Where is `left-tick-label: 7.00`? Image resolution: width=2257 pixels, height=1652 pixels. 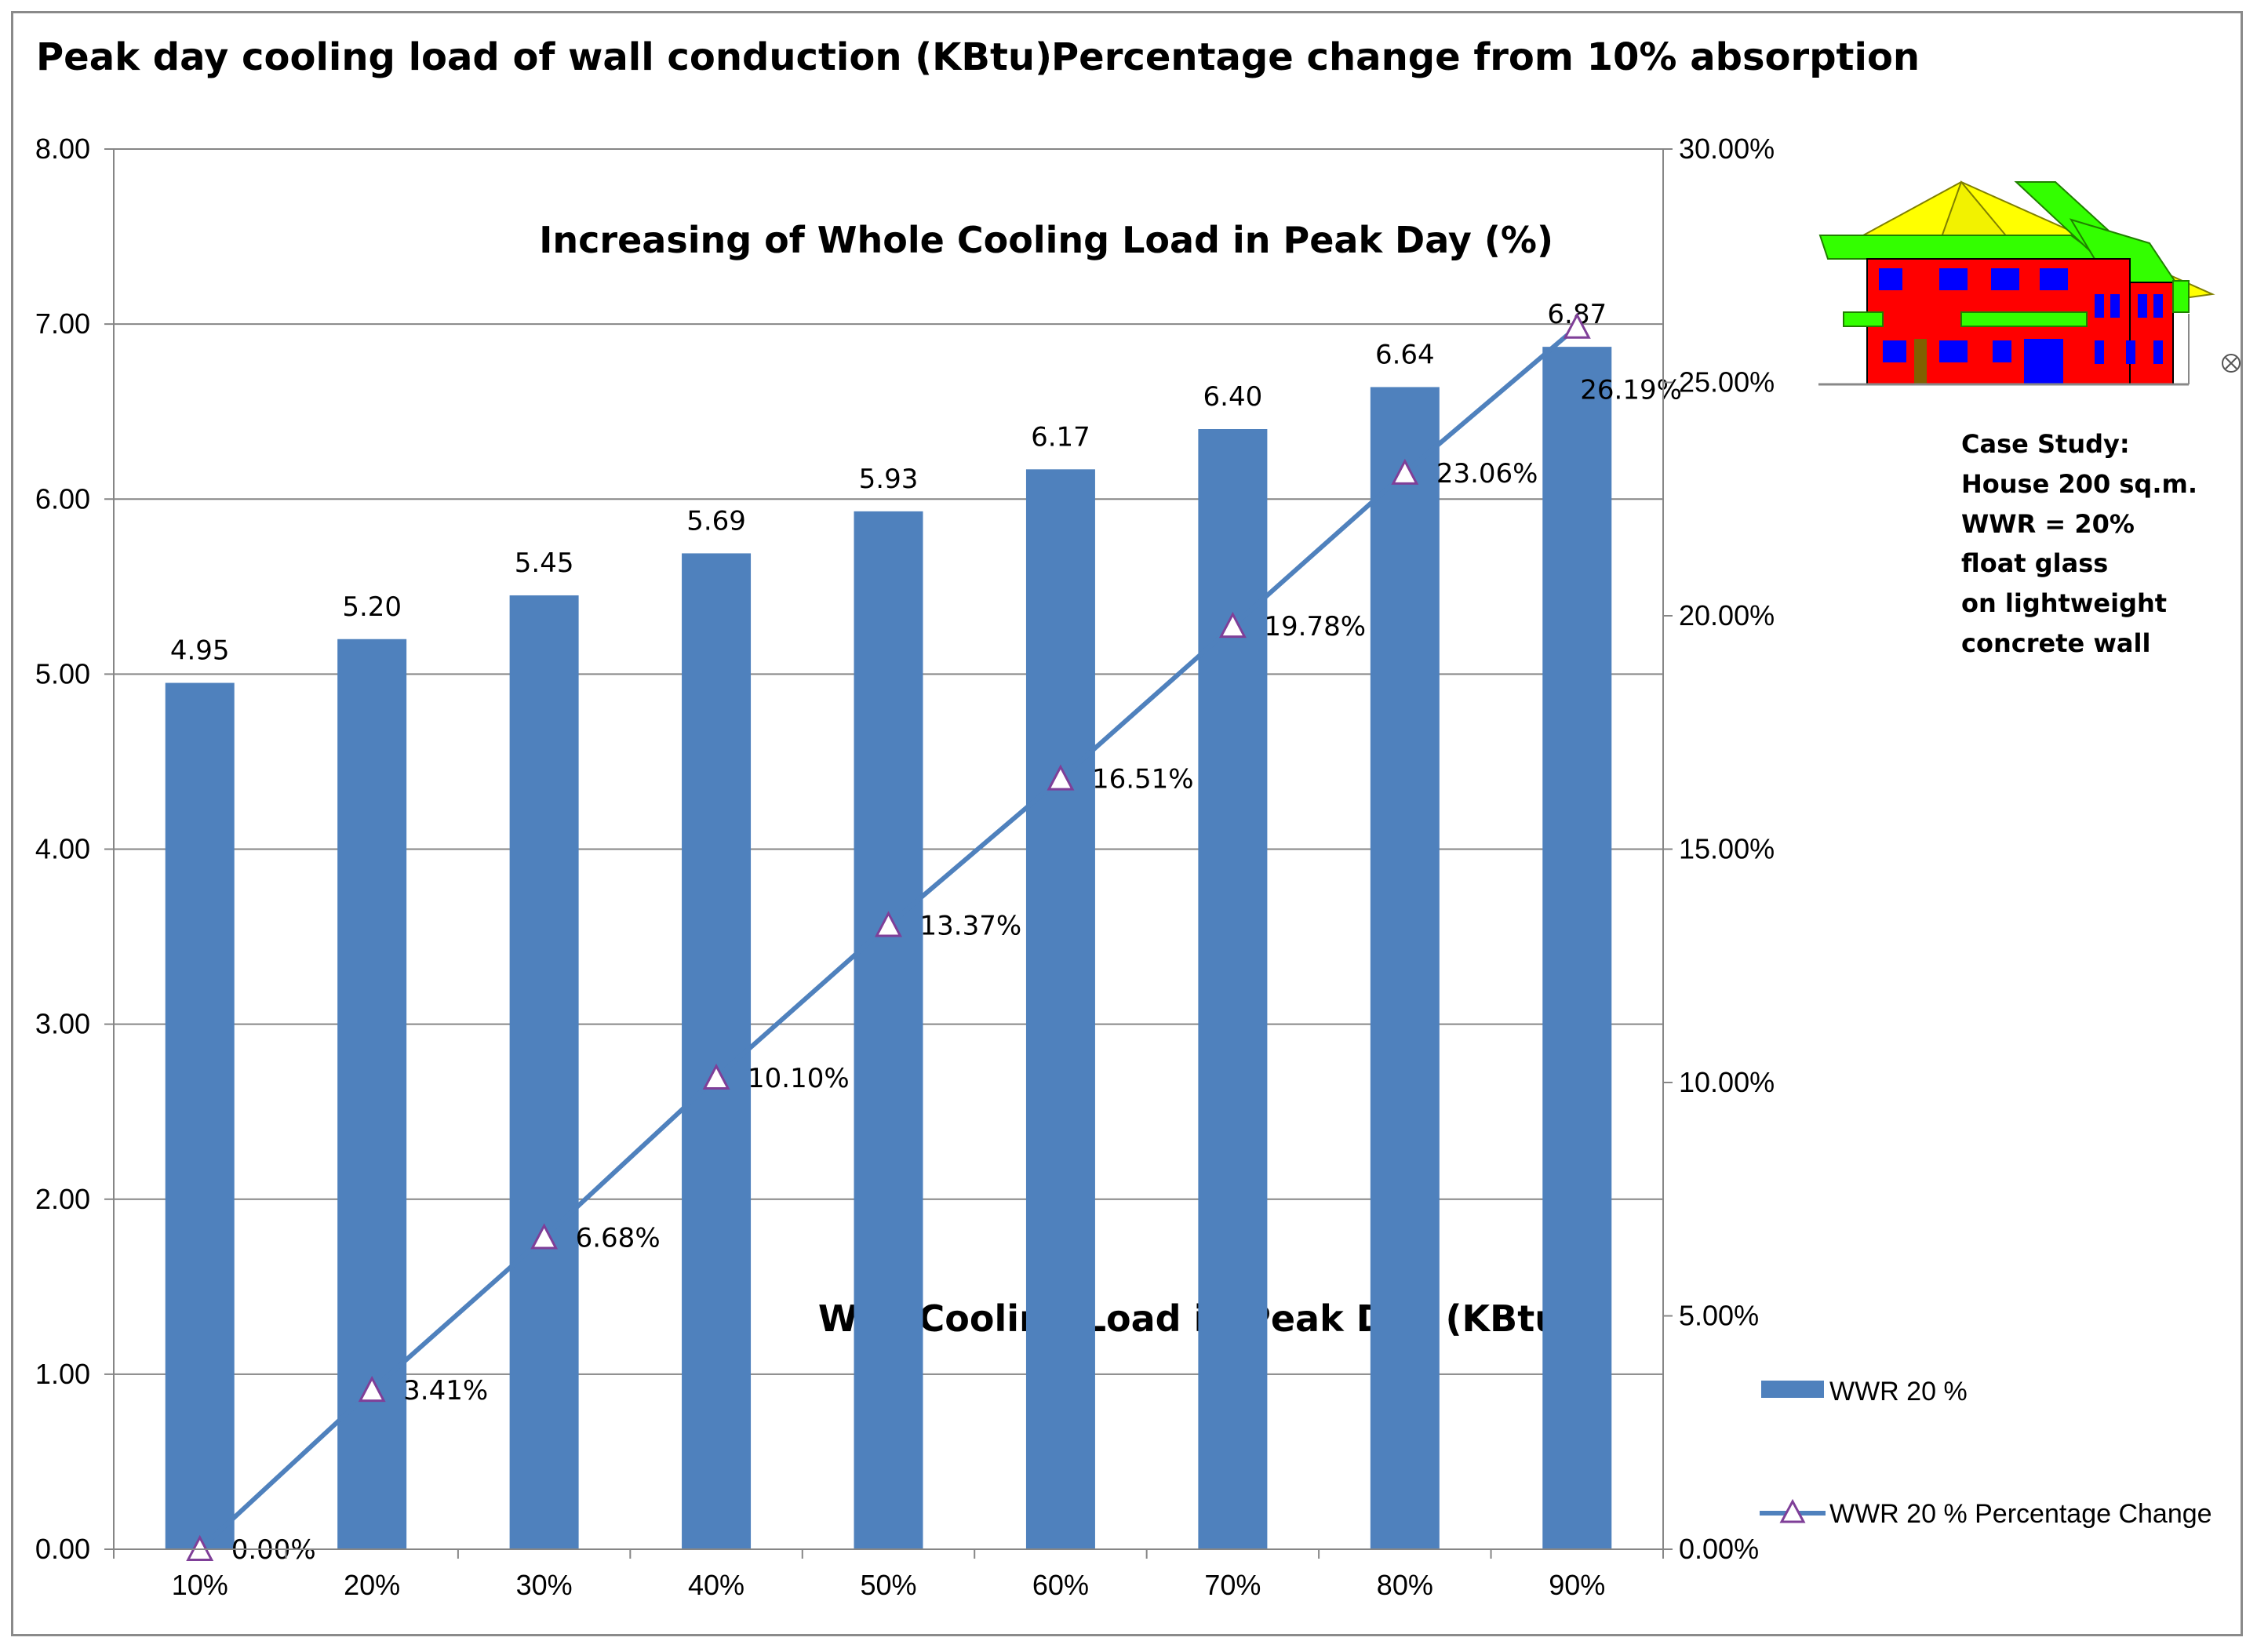
left-tick-label: 7.00 is located at coordinates (63, 324).